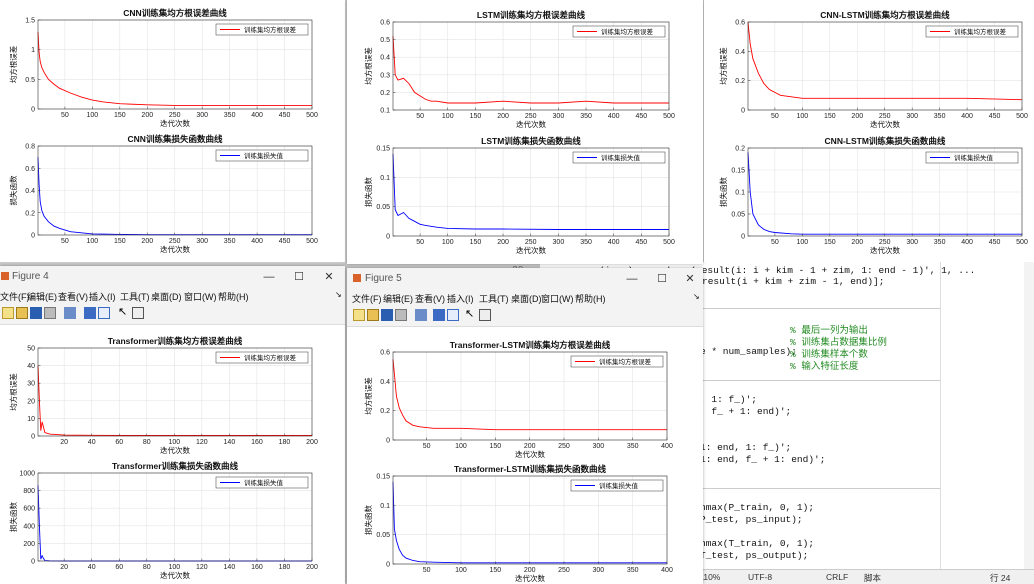  I want to click on code-line: , 1: f_)';, so click(729, 399).